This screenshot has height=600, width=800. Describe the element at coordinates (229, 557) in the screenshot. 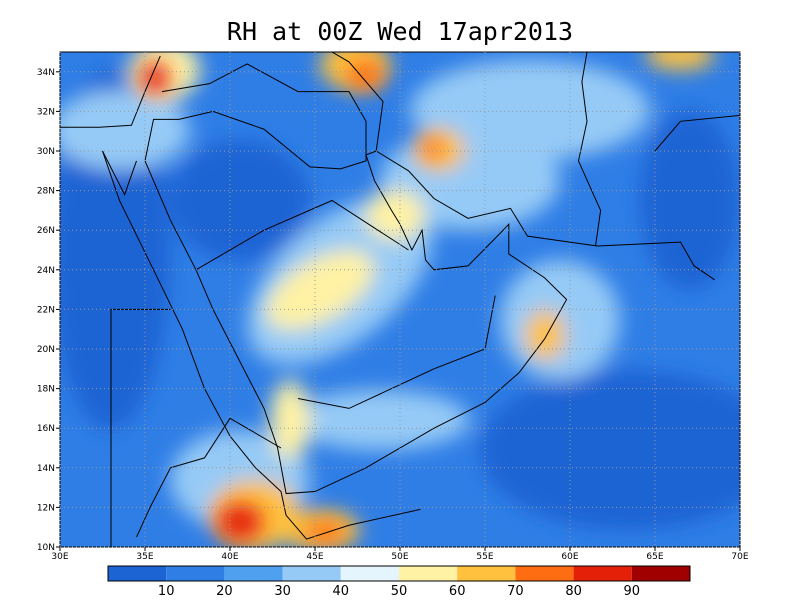

I see `lon-tick-label: 40E` at that location.